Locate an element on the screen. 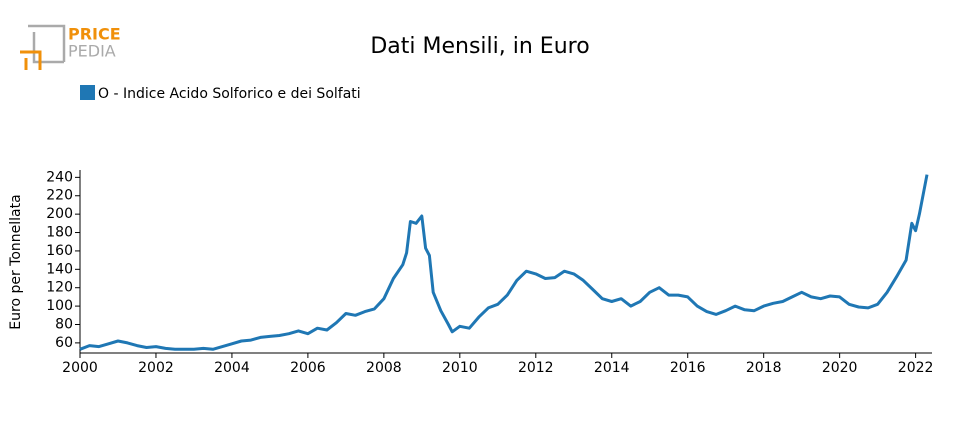 The image size is (960, 430). x-tick-label: 2022 is located at coordinates (916, 368).